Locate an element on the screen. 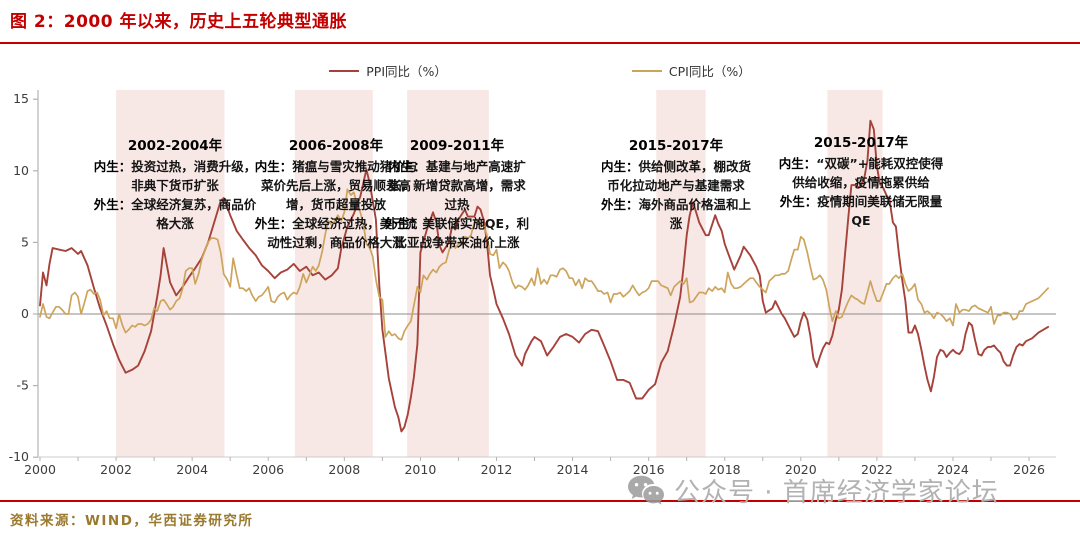 The height and width of the screenshot is (535, 1080). x-tick-label: 2016 is located at coordinates (649, 469).